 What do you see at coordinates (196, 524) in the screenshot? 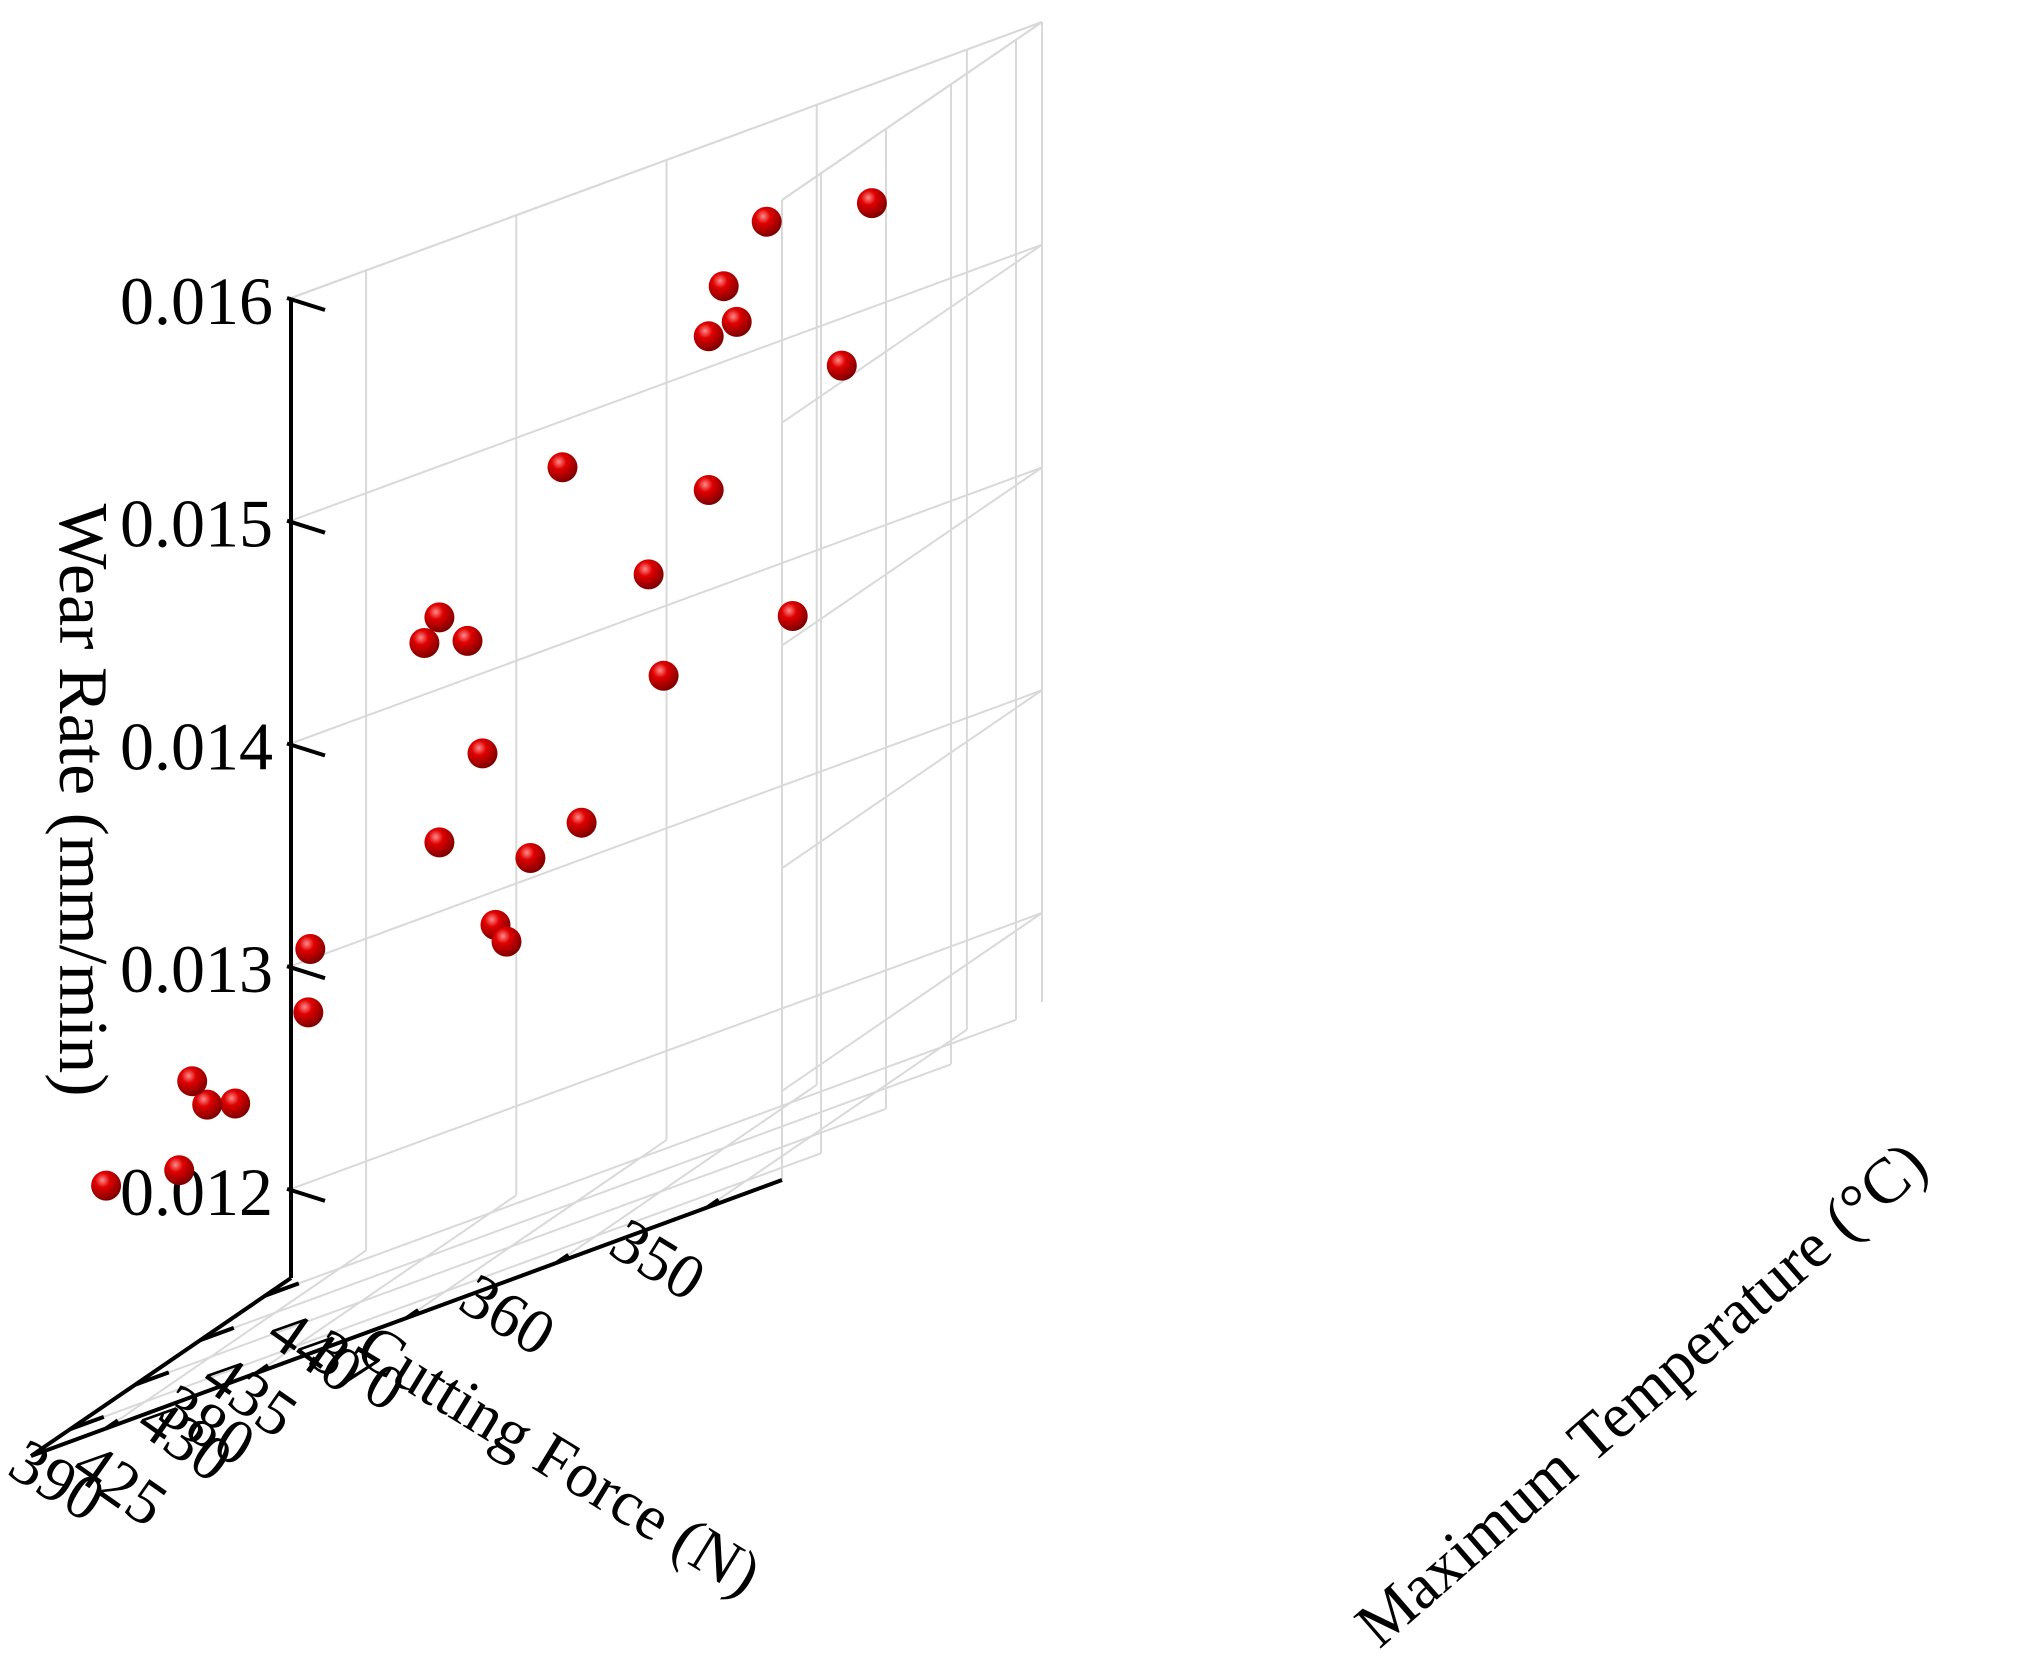
I see `z-tick-label: 0.015` at bounding box center [196, 524].